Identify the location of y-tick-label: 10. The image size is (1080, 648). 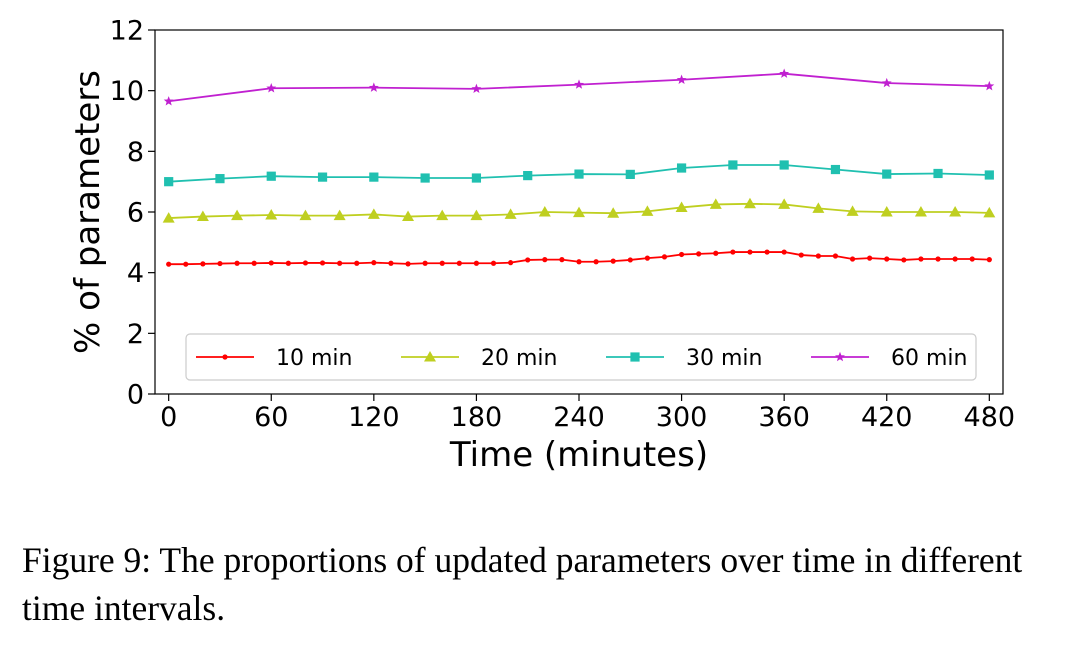
(127, 91).